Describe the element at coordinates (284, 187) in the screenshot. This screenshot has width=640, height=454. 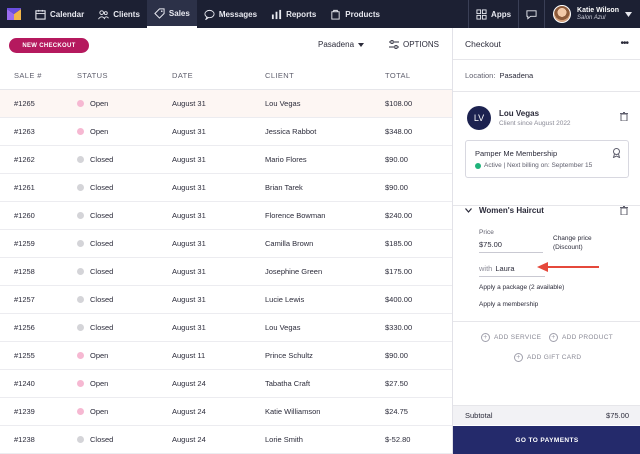
I see `client-name-cell: Brian Tarek` at that location.